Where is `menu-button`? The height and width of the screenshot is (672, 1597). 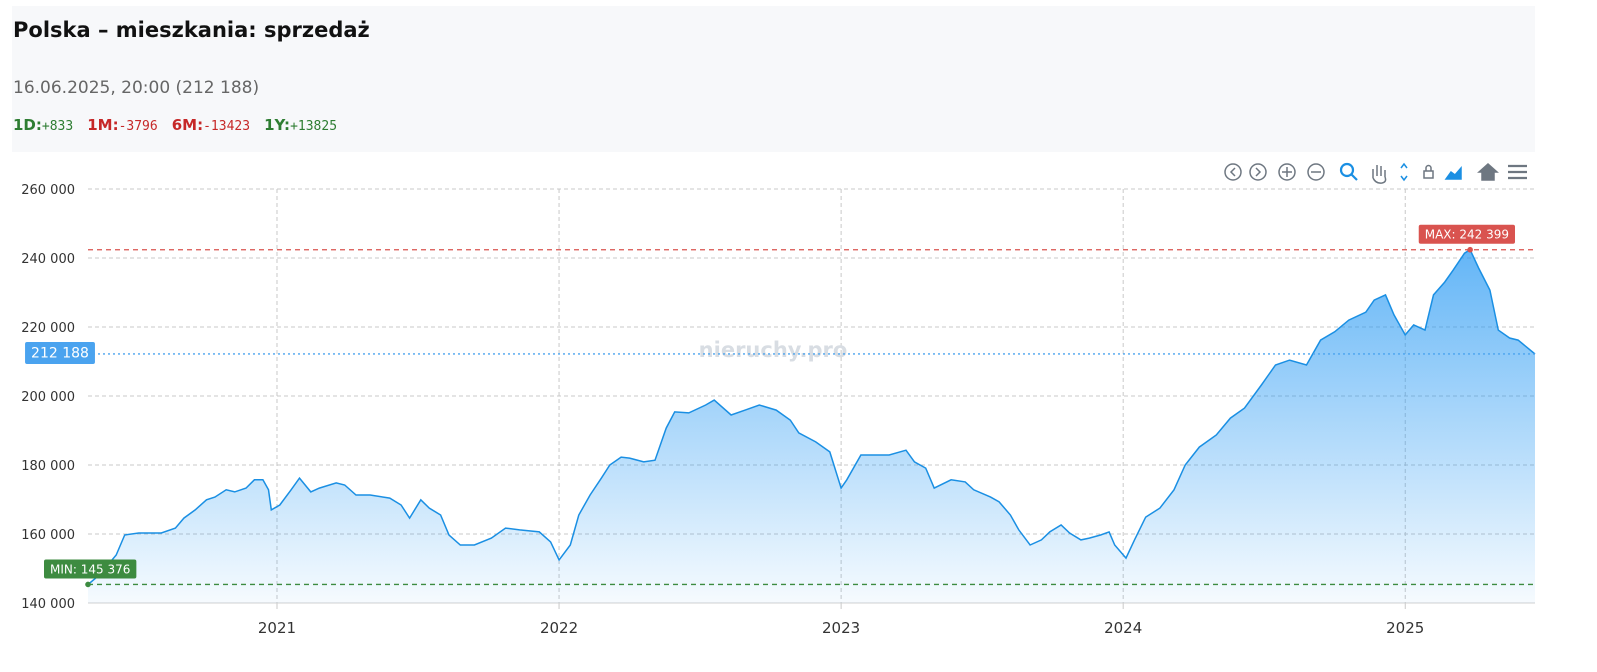
menu-button is located at coordinates (1517, 172).